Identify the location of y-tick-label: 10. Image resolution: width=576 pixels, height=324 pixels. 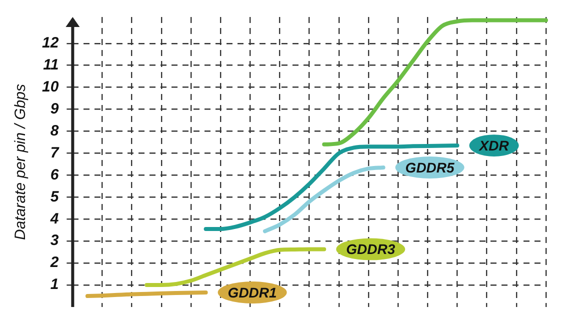
(51, 87).